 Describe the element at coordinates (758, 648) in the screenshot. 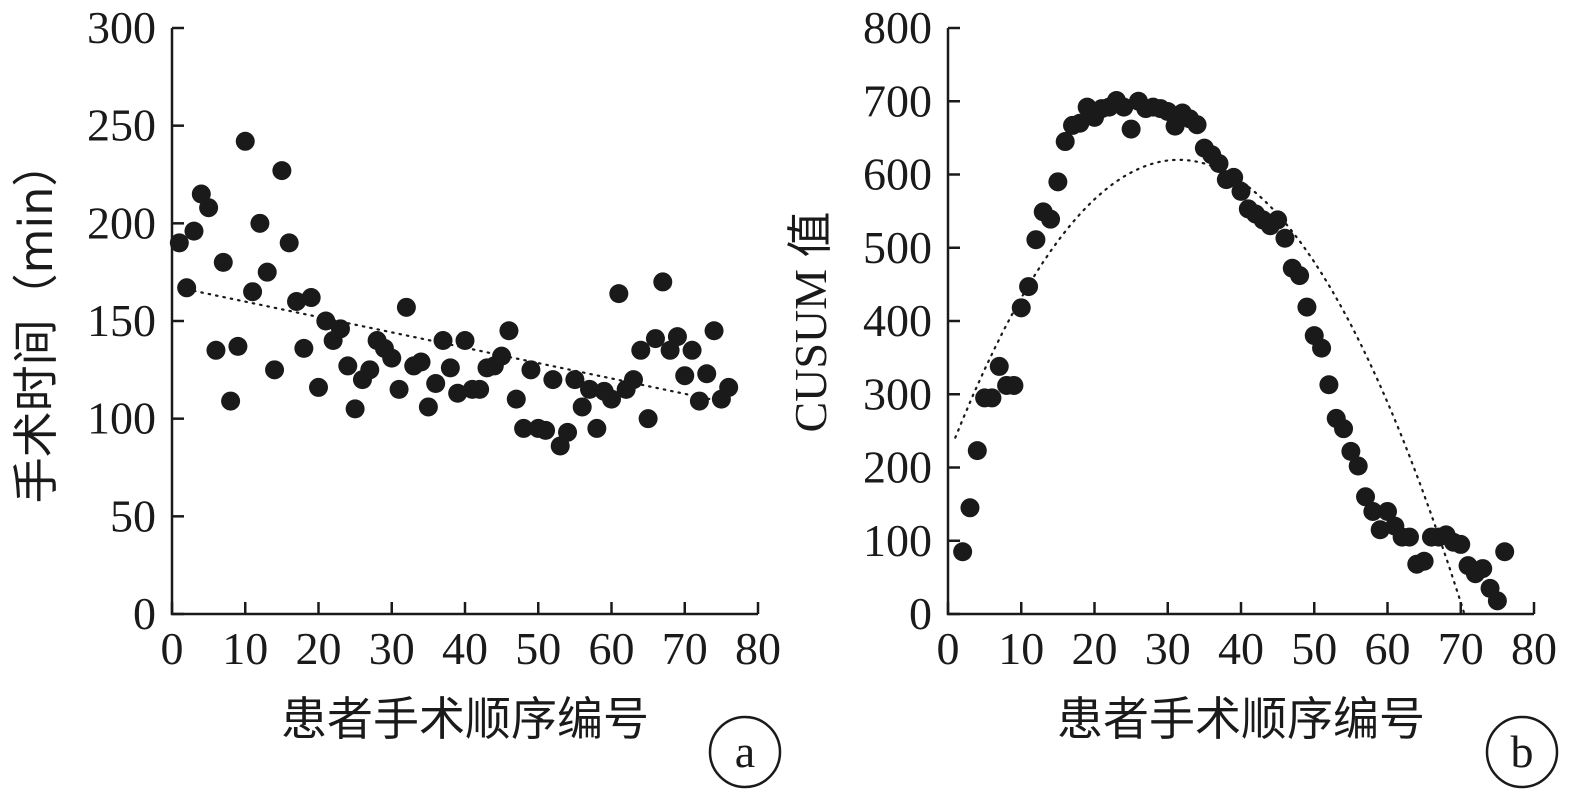

I see `panel-a-x-tick-label: 80` at that location.